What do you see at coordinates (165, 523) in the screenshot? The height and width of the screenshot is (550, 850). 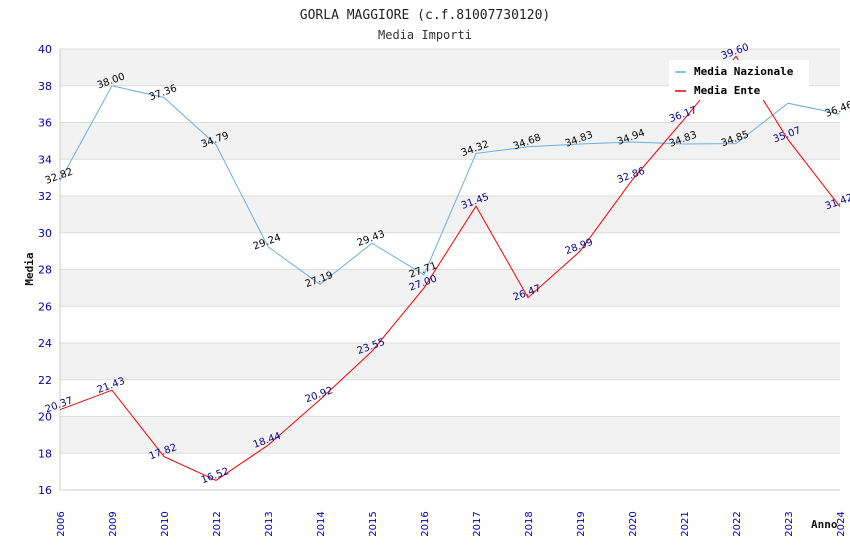 I see `x-tick-label: 2010` at bounding box center [165, 523].